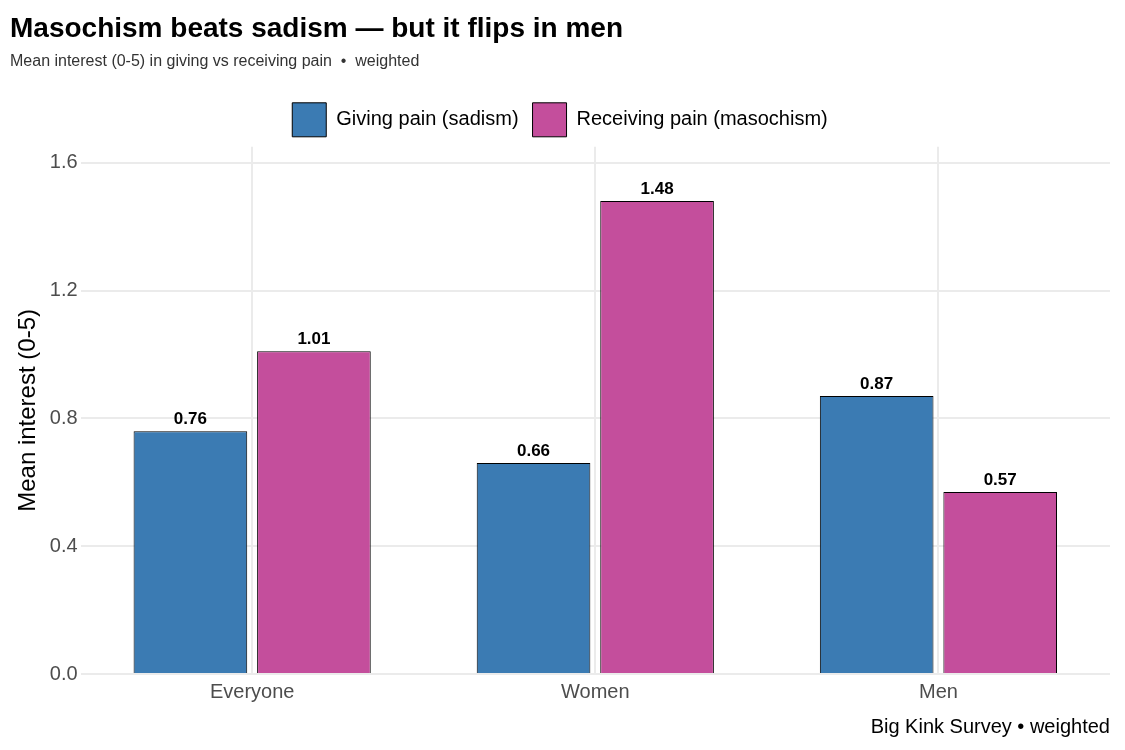 The width and height of the screenshot is (1125, 750). What do you see at coordinates (595, 690) in the screenshot?
I see `x-tick-label: Women` at bounding box center [595, 690].